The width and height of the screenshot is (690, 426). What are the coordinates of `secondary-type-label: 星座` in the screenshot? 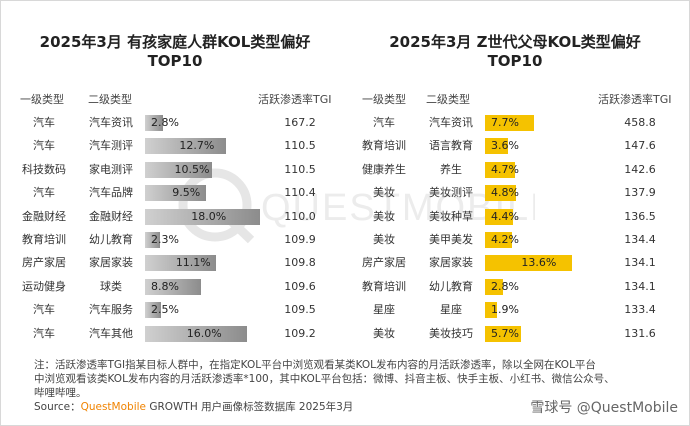 It's located at (451, 310).